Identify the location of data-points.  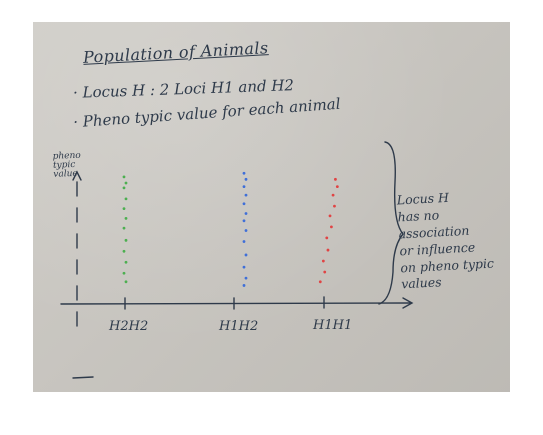
(230, 229).